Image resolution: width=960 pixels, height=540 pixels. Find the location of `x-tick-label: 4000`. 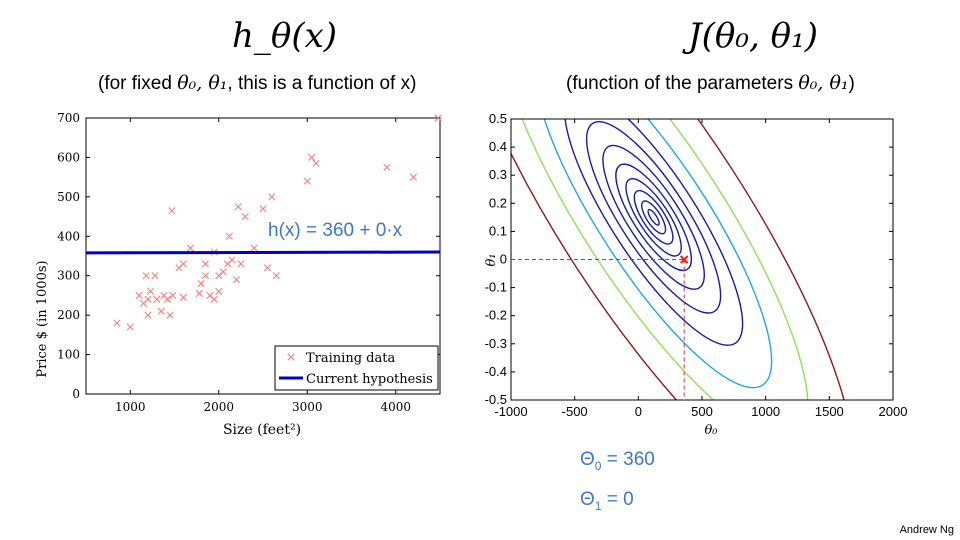

x-tick-label: 4000 is located at coordinates (395, 407).